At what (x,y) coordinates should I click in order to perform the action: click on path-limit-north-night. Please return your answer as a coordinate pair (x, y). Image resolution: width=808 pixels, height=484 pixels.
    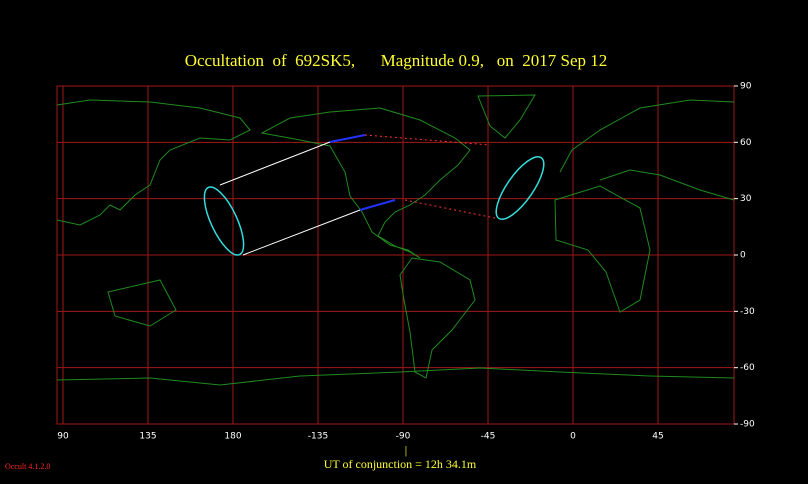
    Looking at the image, I should click on (347, 138).